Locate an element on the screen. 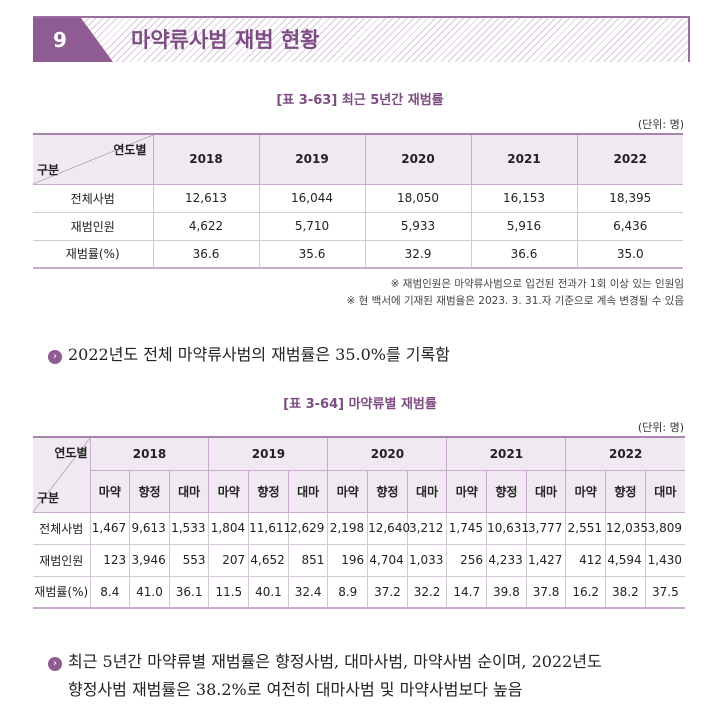 The image size is (720, 714). cell-value: 35.0 is located at coordinates (629, 254).